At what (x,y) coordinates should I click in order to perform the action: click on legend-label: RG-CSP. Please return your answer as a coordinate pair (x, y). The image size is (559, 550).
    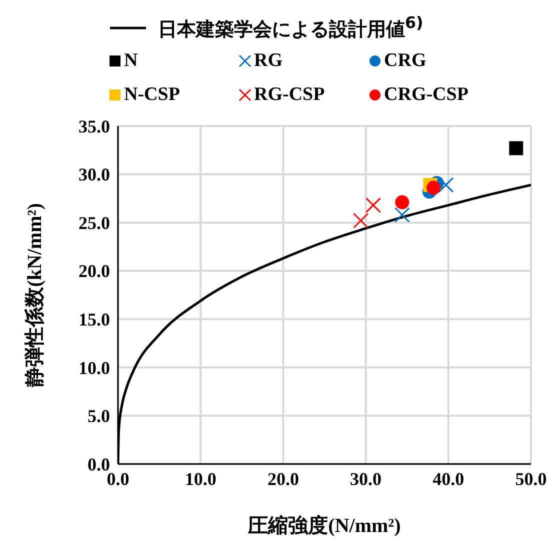
    Looking at the image, I should click on (289, 95).